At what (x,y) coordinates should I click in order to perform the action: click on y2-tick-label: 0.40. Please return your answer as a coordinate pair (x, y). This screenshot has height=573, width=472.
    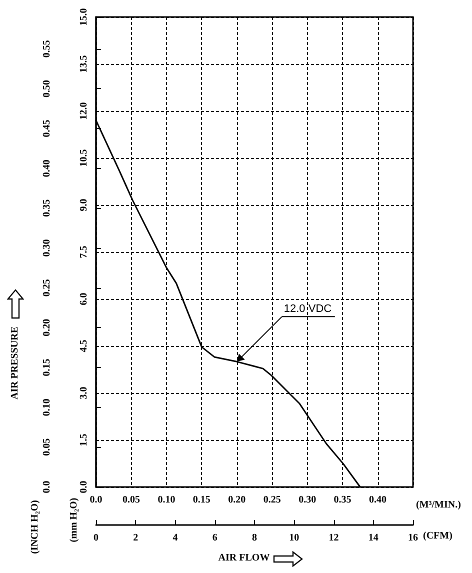
    Looking at the image, I should click on (47, 169).